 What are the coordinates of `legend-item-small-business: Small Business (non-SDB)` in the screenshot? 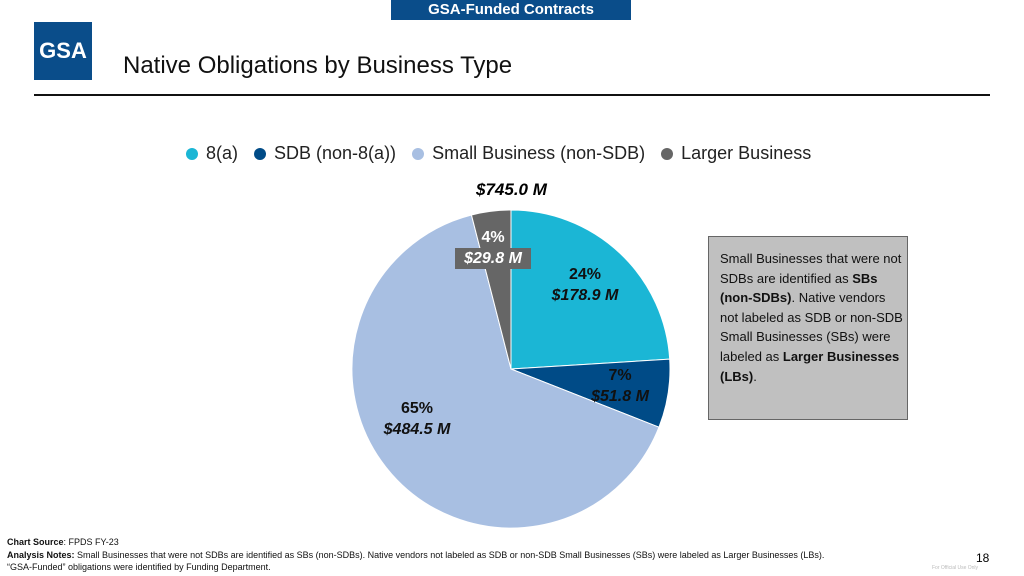 It's located at (528, 153).